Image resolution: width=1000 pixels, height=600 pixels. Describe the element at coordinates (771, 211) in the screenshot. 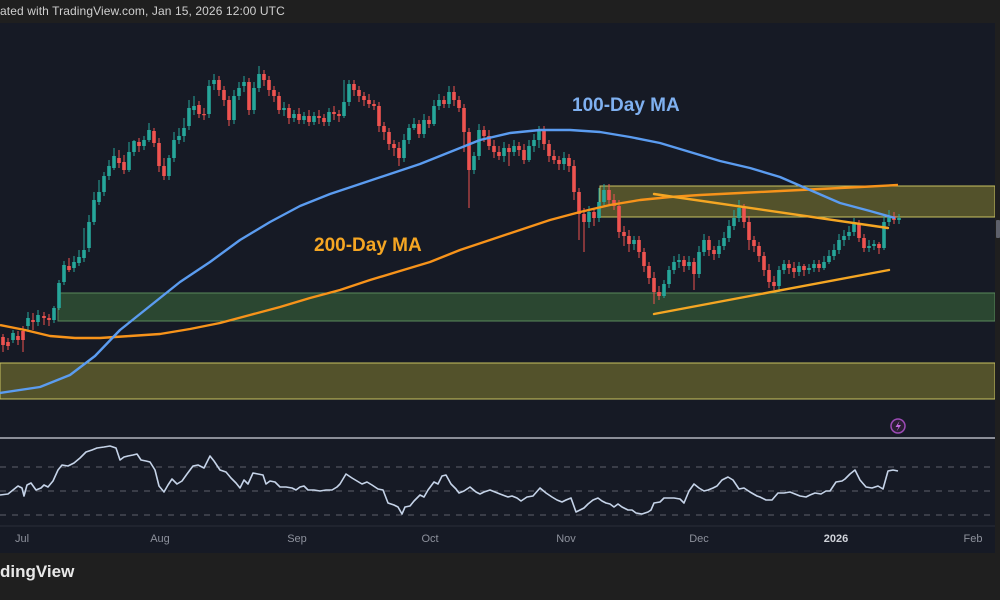

I see `descending-trendline` at that location.